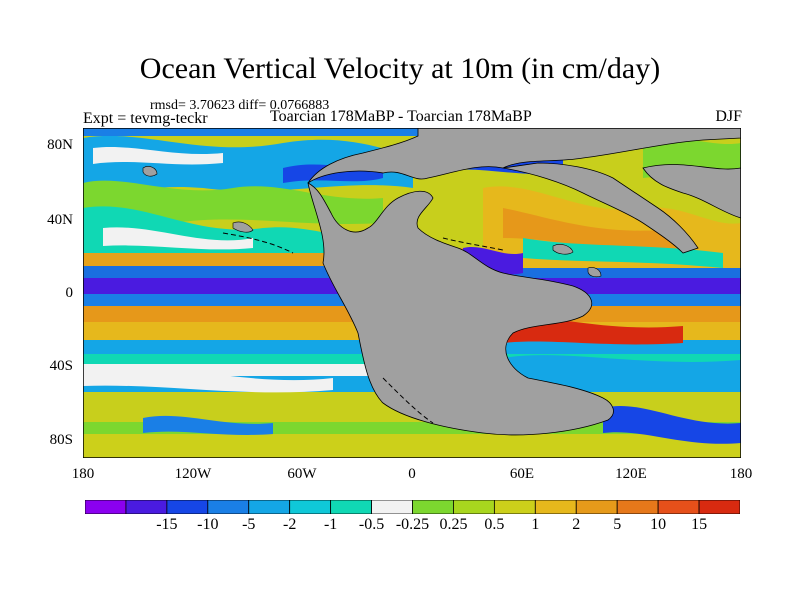 This screenshot has width=800, height=600. I want to click on lat-label-0: 0, so click(69, 293).